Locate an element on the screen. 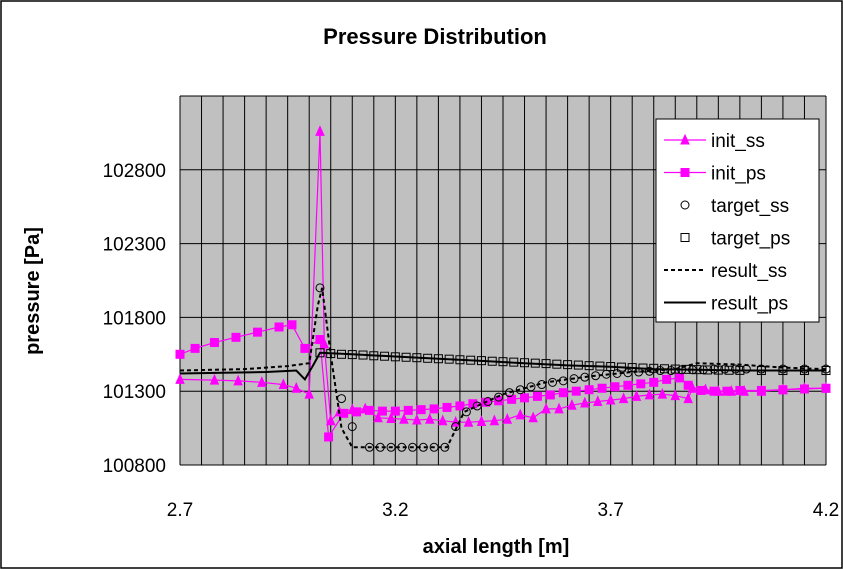  y-tick-label: 102300 is located at coordinates (134, 245).